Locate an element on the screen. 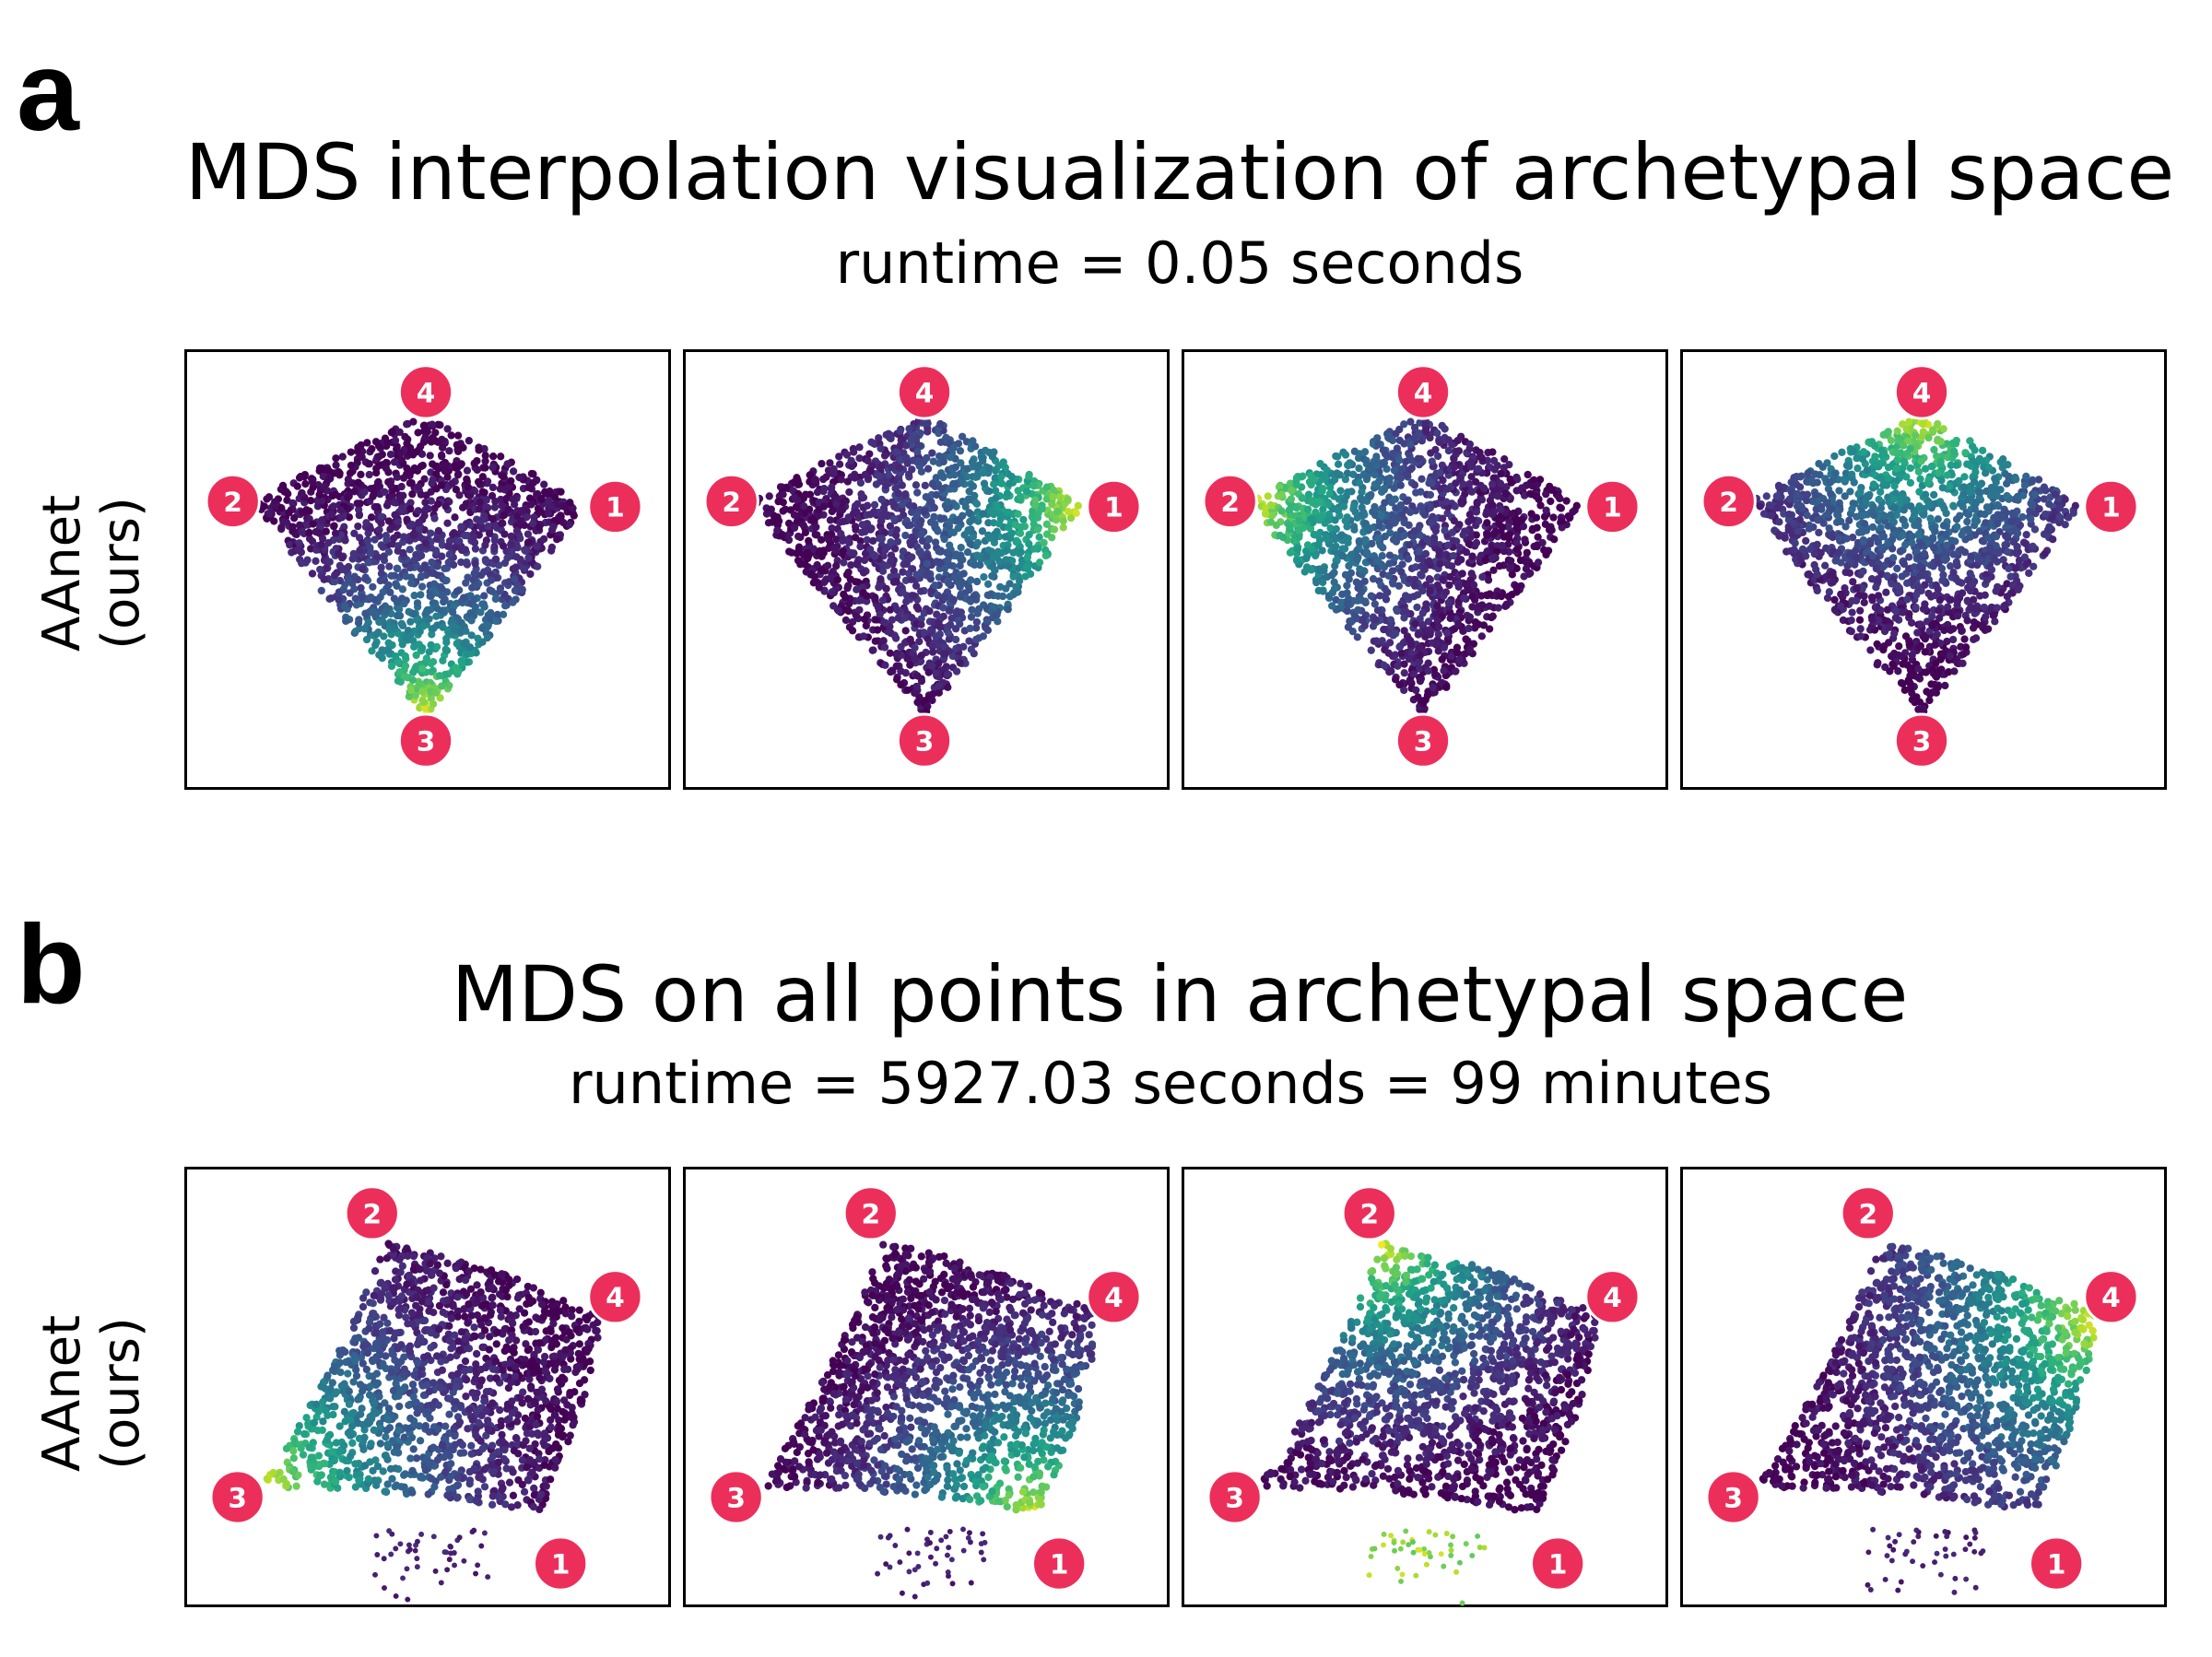 The width and height of the screenshot is (2212, 1657). y-axis-label-a: AAnet (ours) is located at coordinates (91, 573).